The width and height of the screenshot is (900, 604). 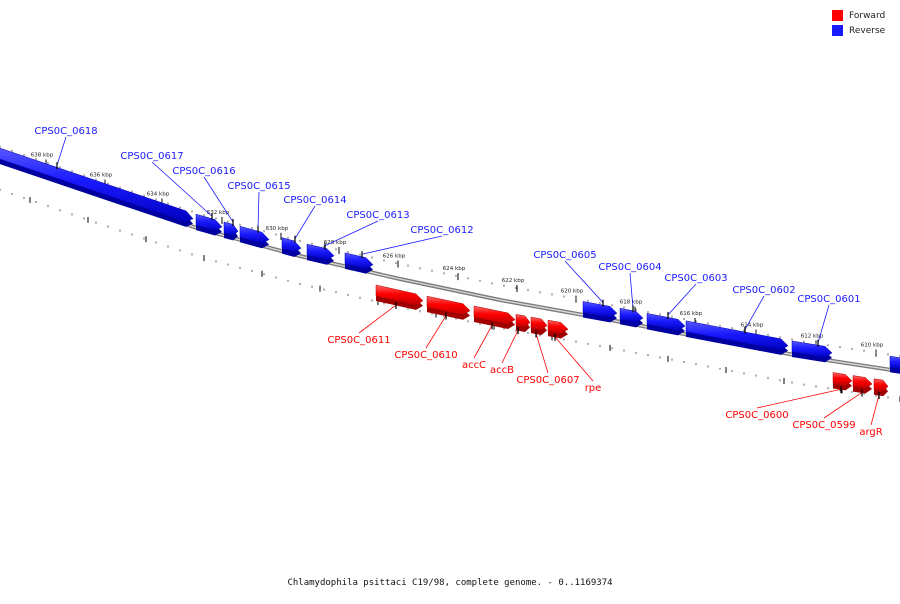 I want to click on gene-label: CPS0C_0603, so click(x=695, y=278).